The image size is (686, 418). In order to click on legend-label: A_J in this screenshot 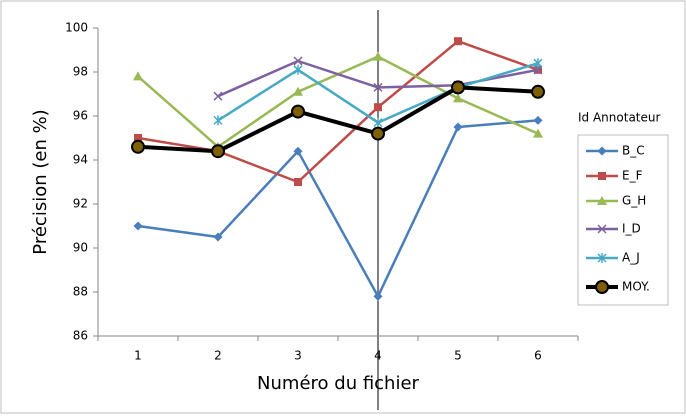, I will do `click(631, 258)`.